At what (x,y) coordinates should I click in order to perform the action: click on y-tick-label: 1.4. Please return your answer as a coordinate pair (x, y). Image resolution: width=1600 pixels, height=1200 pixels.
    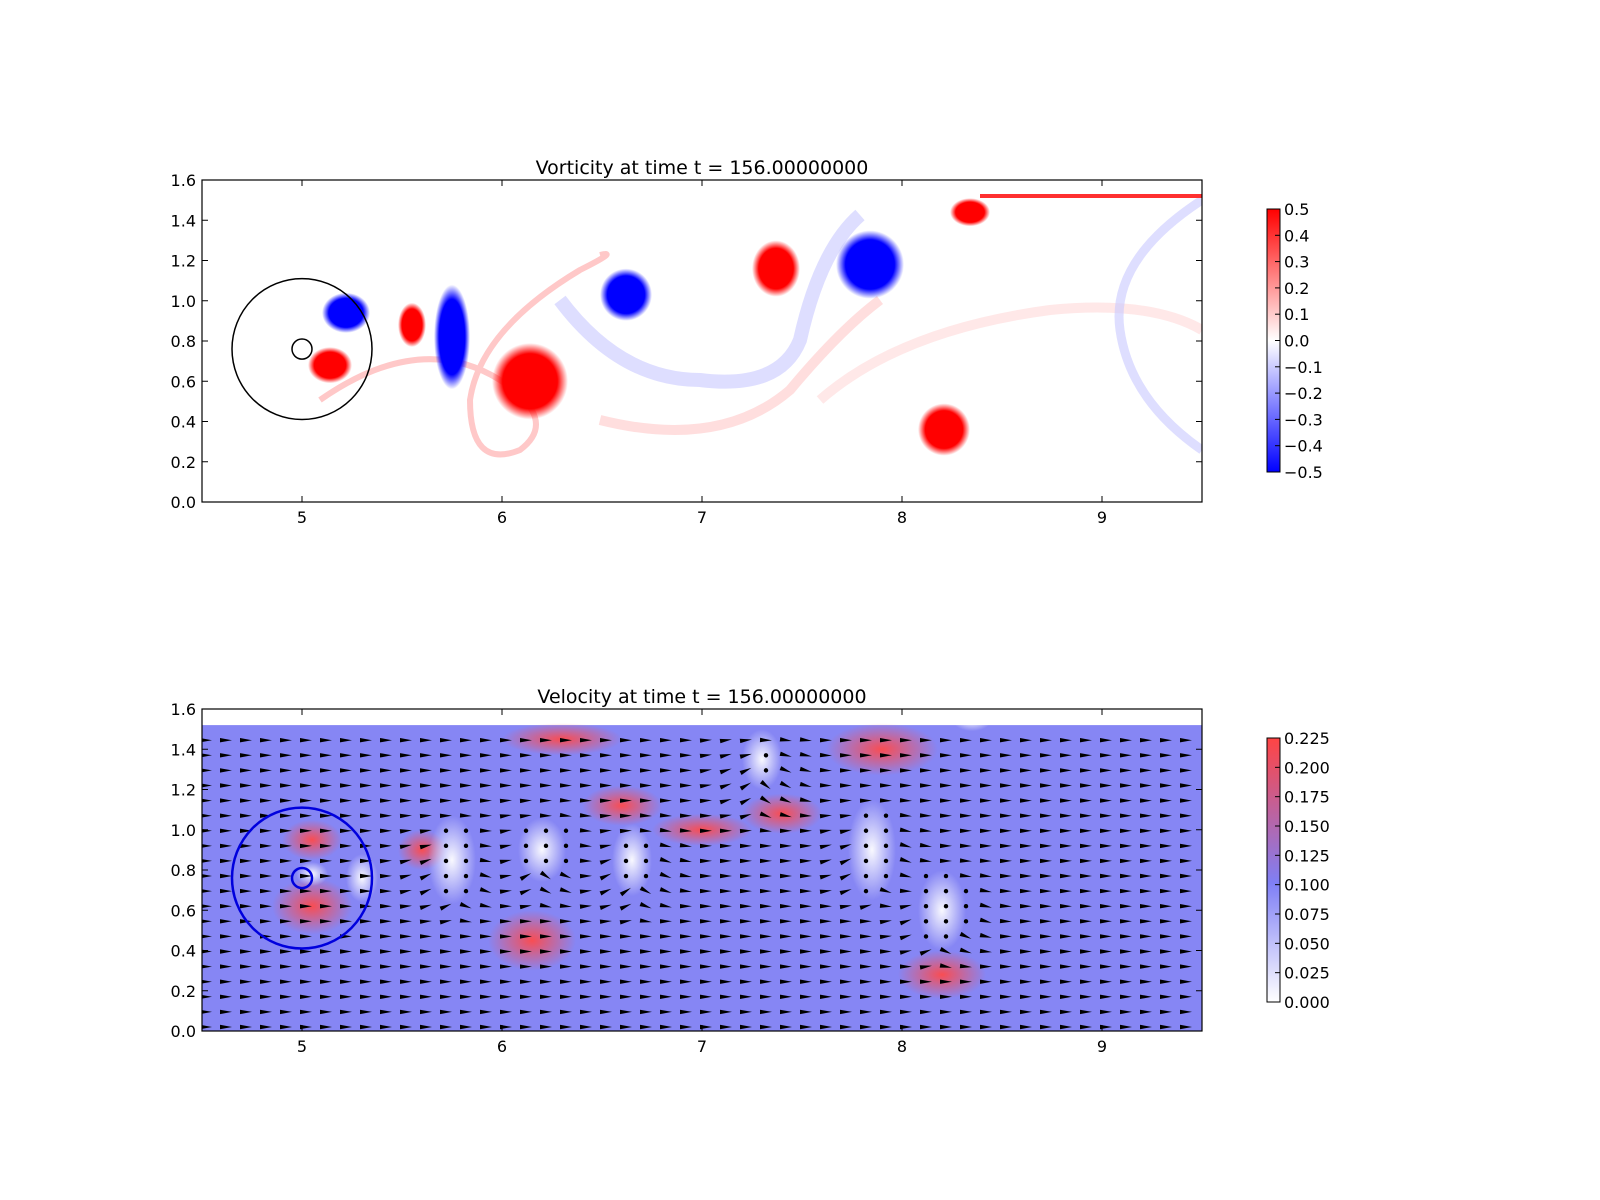
    Looking at the image, I should click on (183, 749).